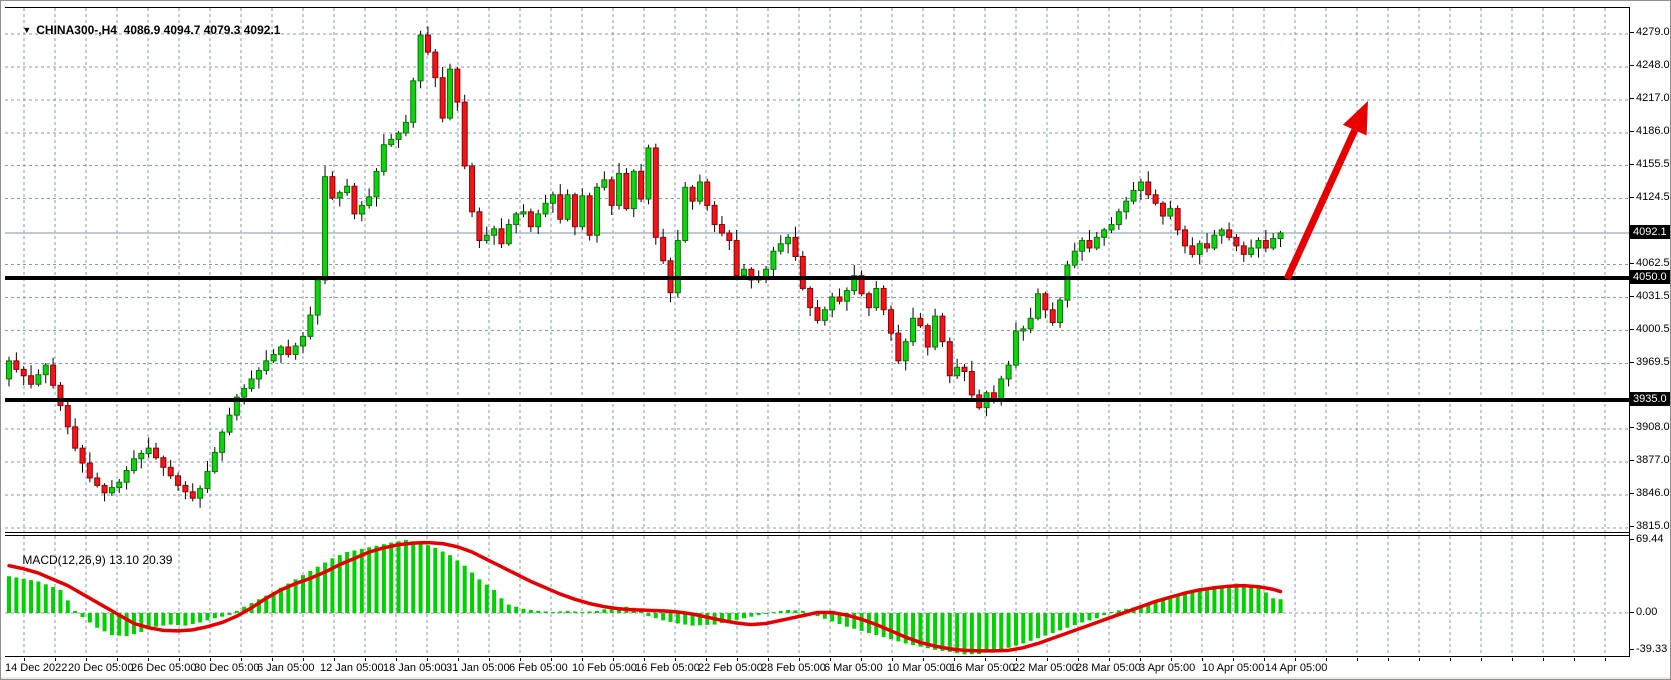 The width and height of the screenshot is (1671, 680). I want to click on macd-signal-value: 20.39, so click(157, 560).